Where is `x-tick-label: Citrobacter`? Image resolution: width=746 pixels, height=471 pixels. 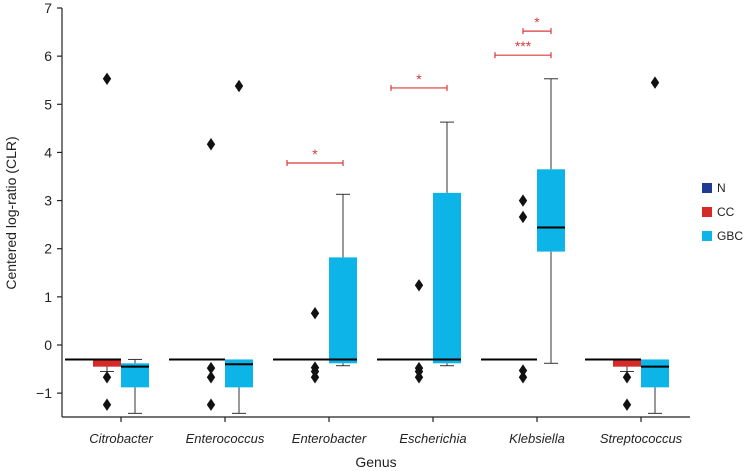
x-tick-label: Citrobacter is located at coordinates (121, 438).